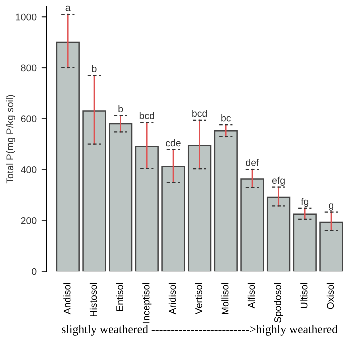 The height and width of the screenshot is (346, 349). What do you see at coordinates (253, 162) in the screenshot?
I see `annotation: def` at bounding box center [253, 162].